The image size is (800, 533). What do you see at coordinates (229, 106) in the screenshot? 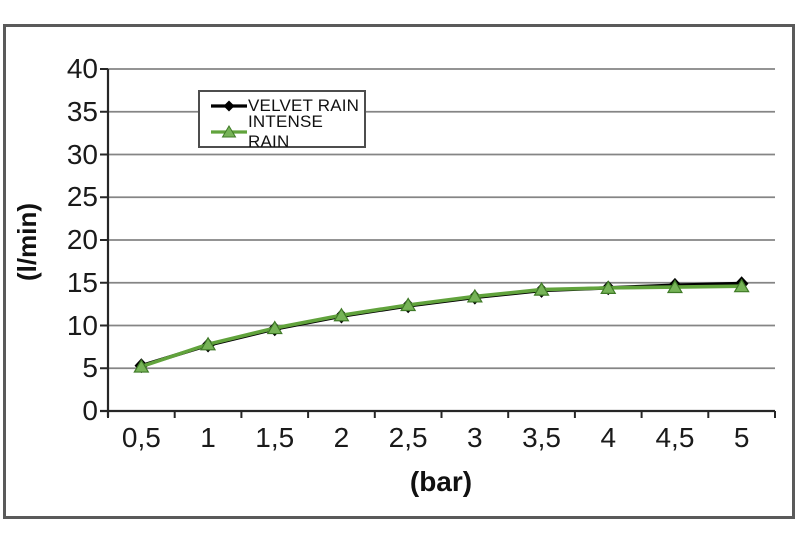
I see `velvet-rain-line-diamond-icon` at bounding box center [229, 106].